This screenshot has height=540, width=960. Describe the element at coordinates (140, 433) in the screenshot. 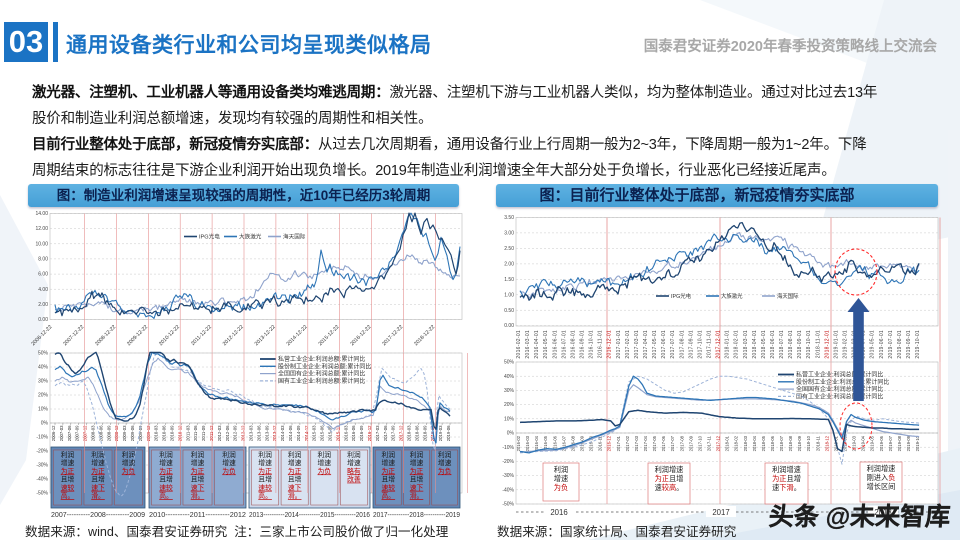

I see `svg-text: 2009-09` at that location.